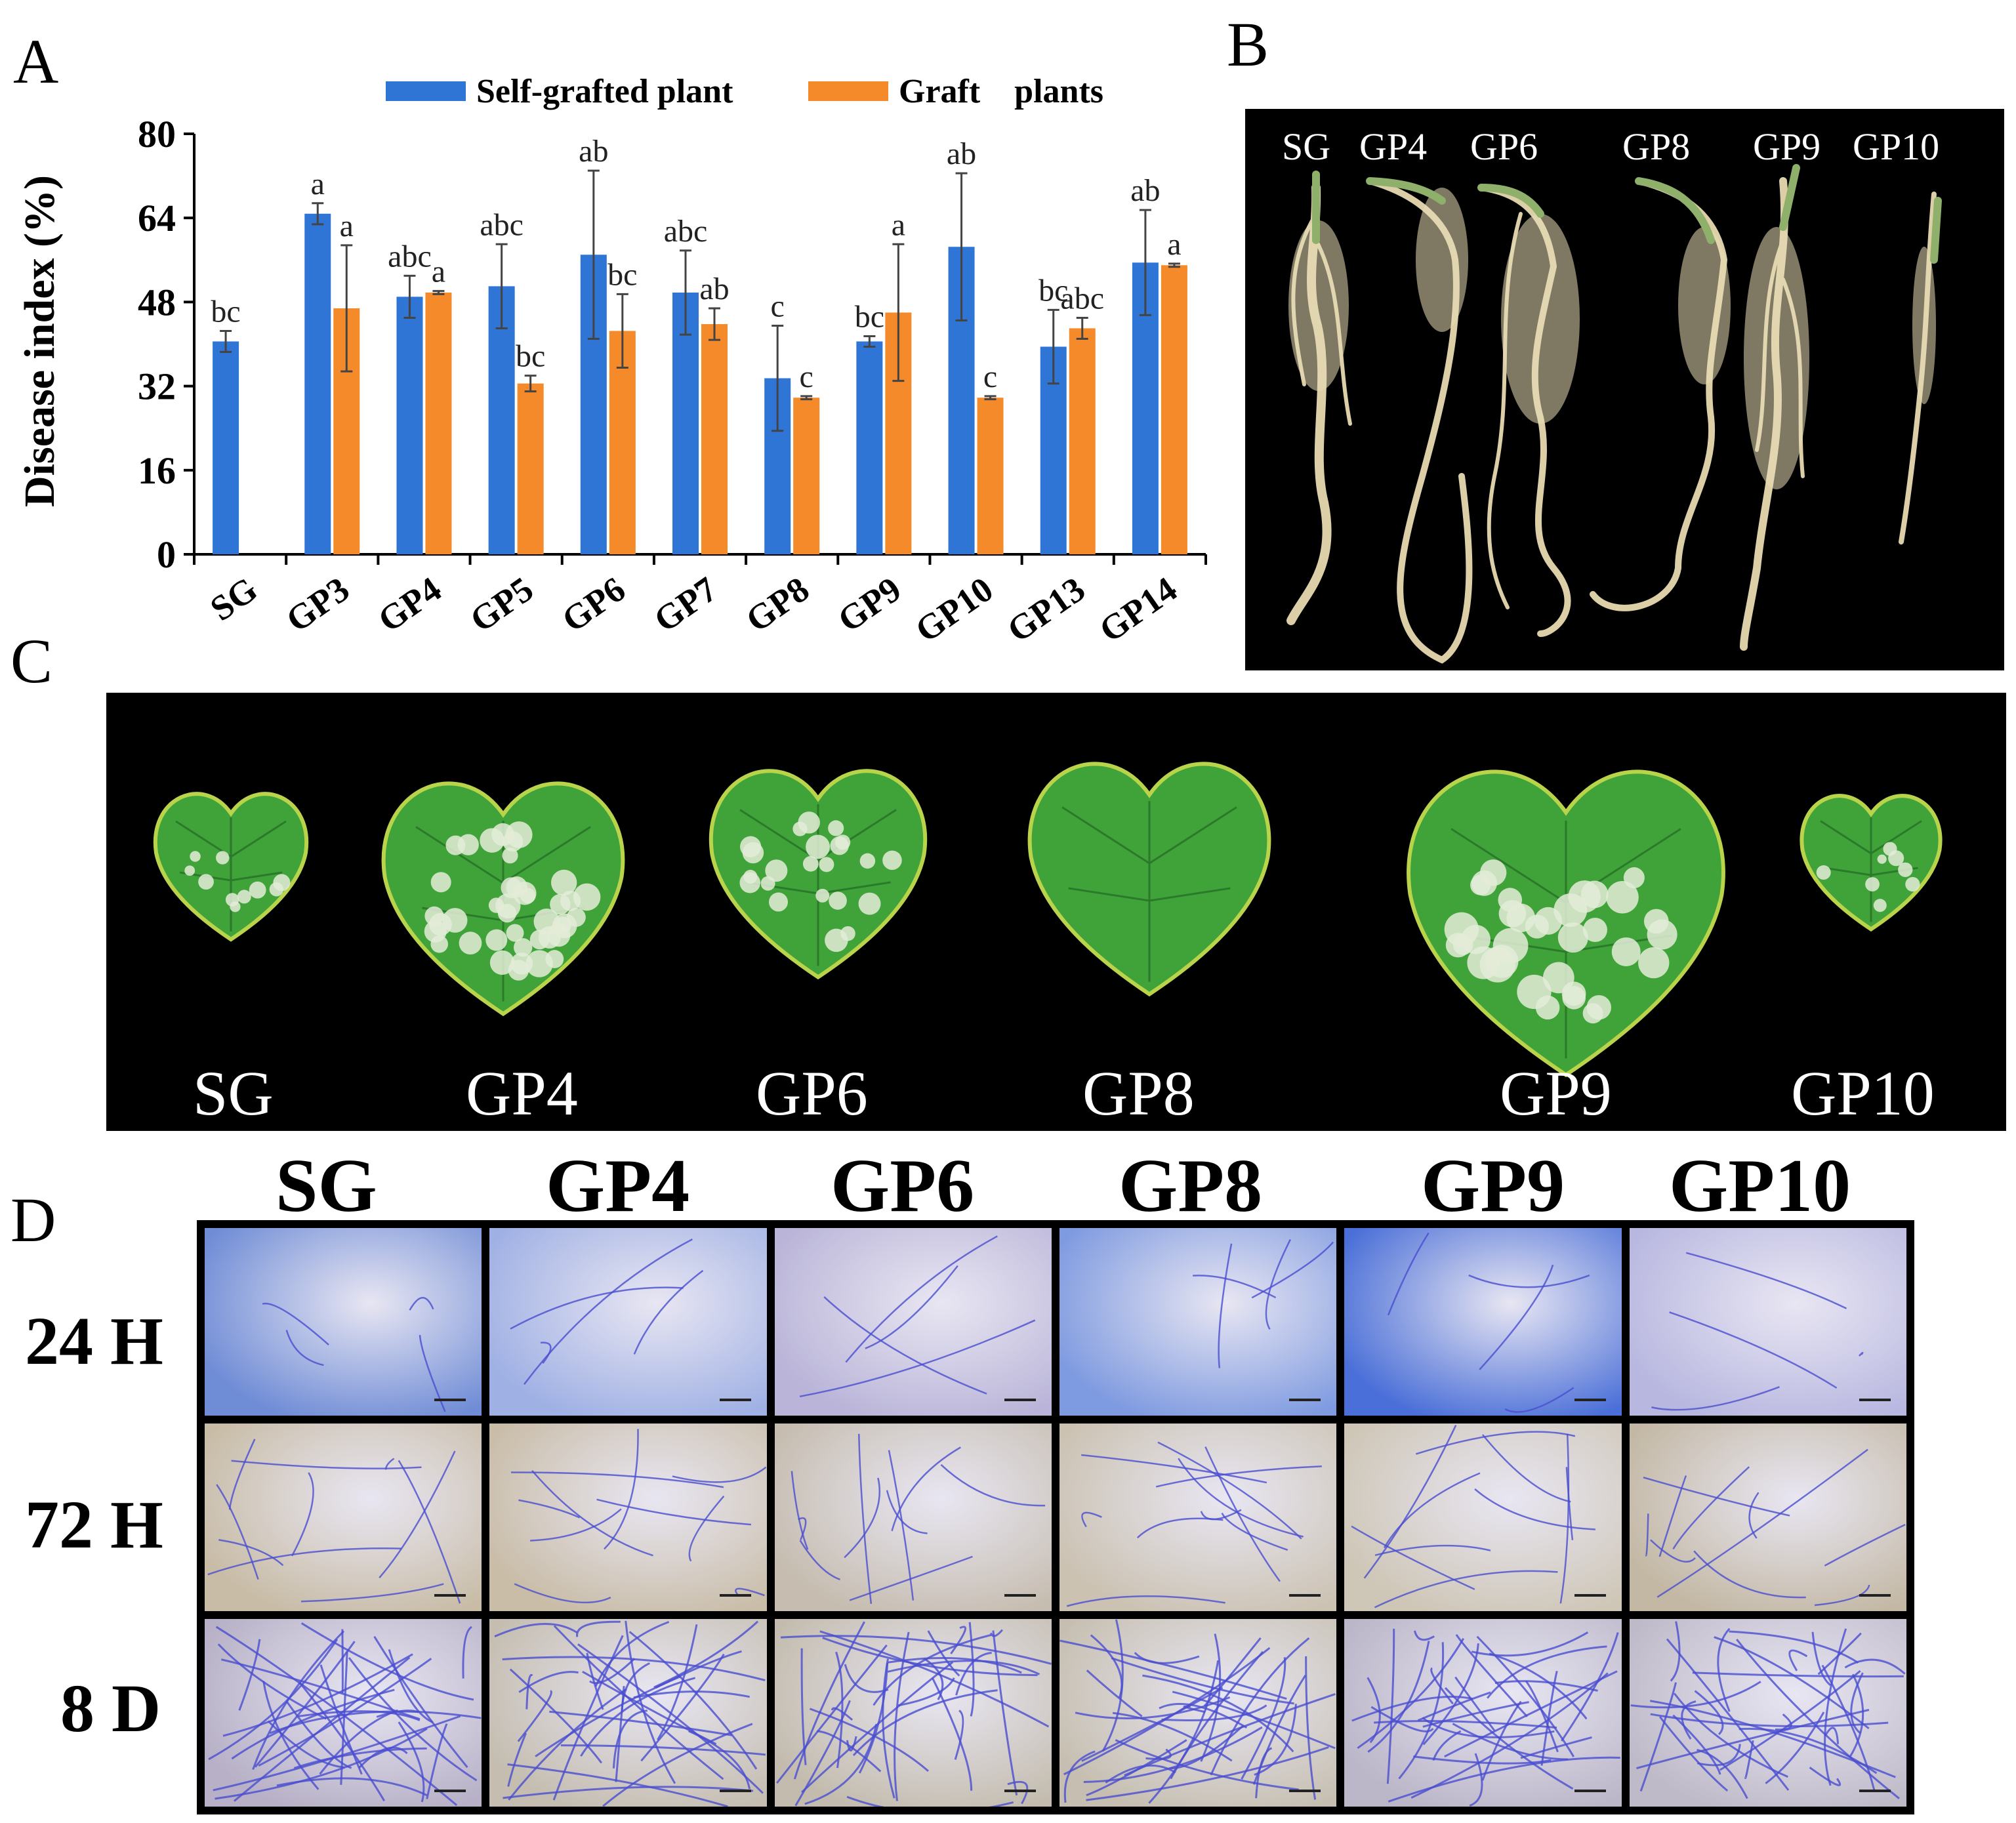 The width and height of the screenshot is (2016, 1823). Describe the element at coordinates (233, 599) in the screenshot. I see `x-tick-label: SG` at that location.